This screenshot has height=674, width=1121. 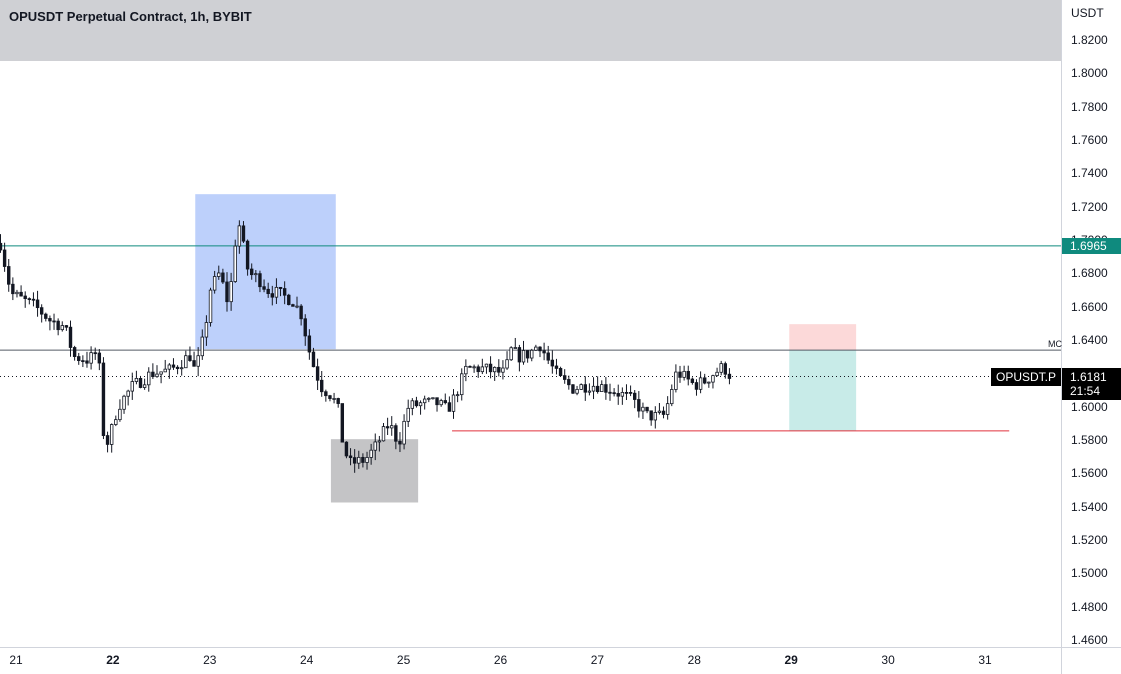 What do you see at coordinates (530, 660) in the screenshot?
I see `time-axis` at bounding box center [530, 660].